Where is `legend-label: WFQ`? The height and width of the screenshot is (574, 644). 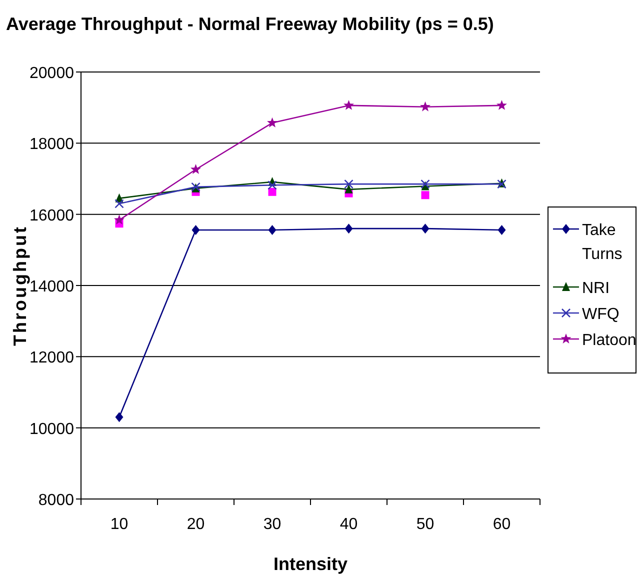 legend-label: WFQ is located at coordinates (601, 314).